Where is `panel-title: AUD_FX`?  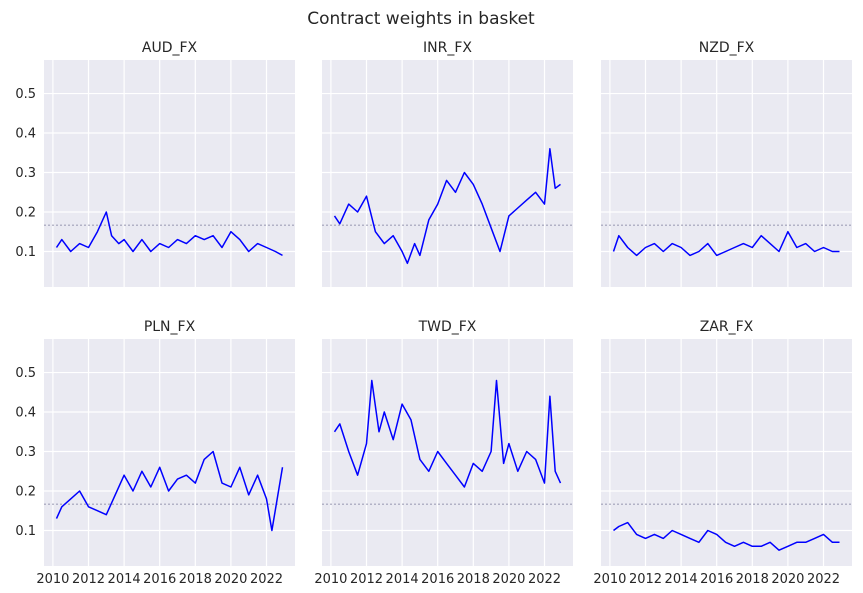
panel-title: AUD_FX is located at coordinates (170, 48).